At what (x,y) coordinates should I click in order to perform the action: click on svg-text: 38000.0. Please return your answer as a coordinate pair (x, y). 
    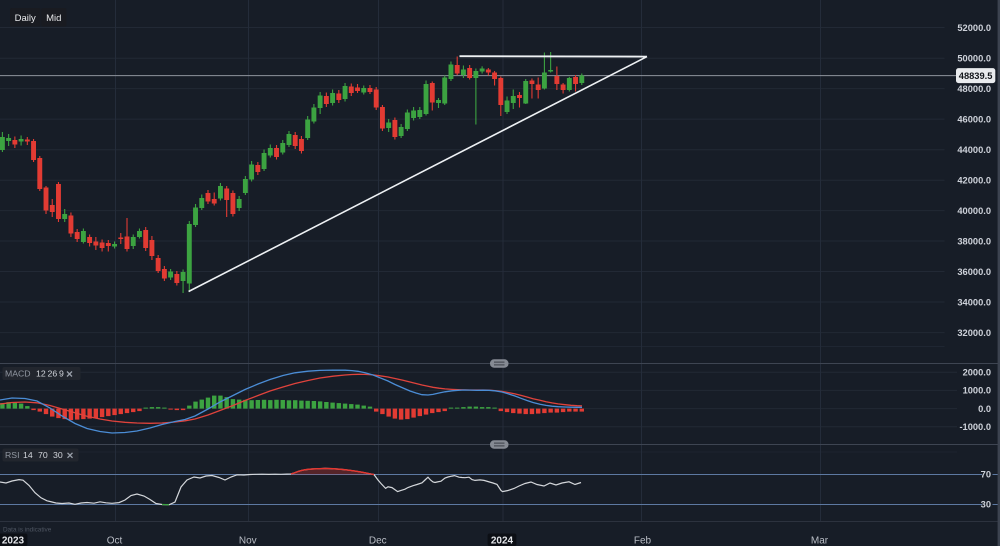
    Looking at the image, I should click on (974, 241).